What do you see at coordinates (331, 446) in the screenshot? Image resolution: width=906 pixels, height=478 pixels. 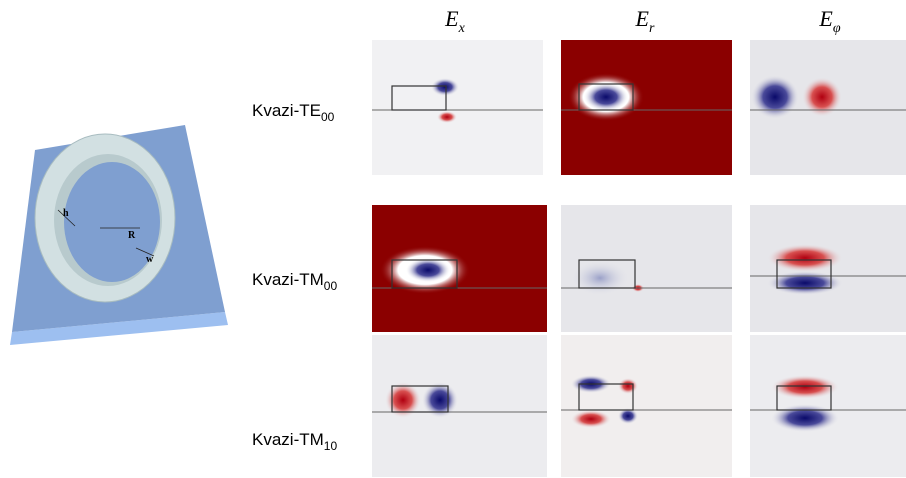 I see `row-sub: 10` at bounding box center [331, 446].